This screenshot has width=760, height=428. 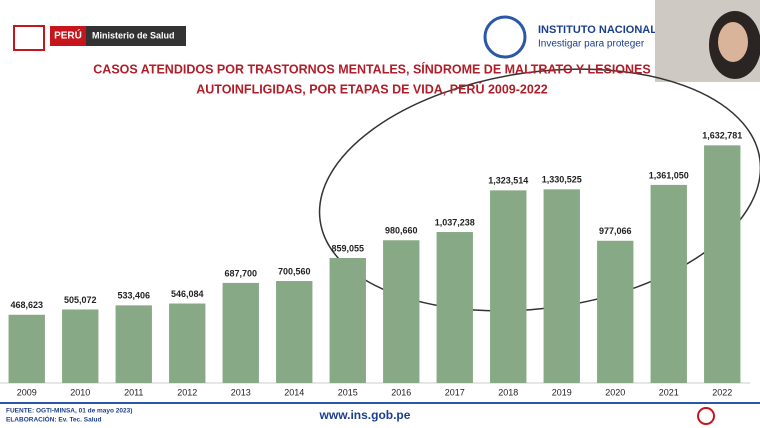 I want to click on footer-source: FUENTE: OGTI-MINSA, 01 de mayo 2023), so click(x=69, y=411).